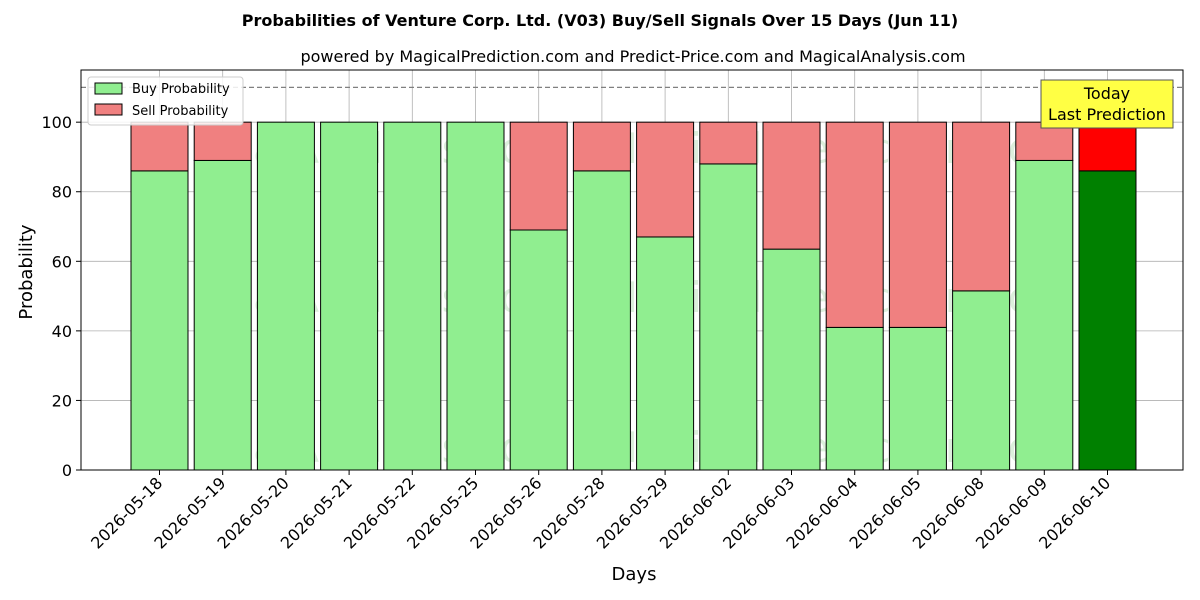 The height and width of the screenshot is (600, 1200). I want to click on x-axis-label: Days, so click(634, 574).